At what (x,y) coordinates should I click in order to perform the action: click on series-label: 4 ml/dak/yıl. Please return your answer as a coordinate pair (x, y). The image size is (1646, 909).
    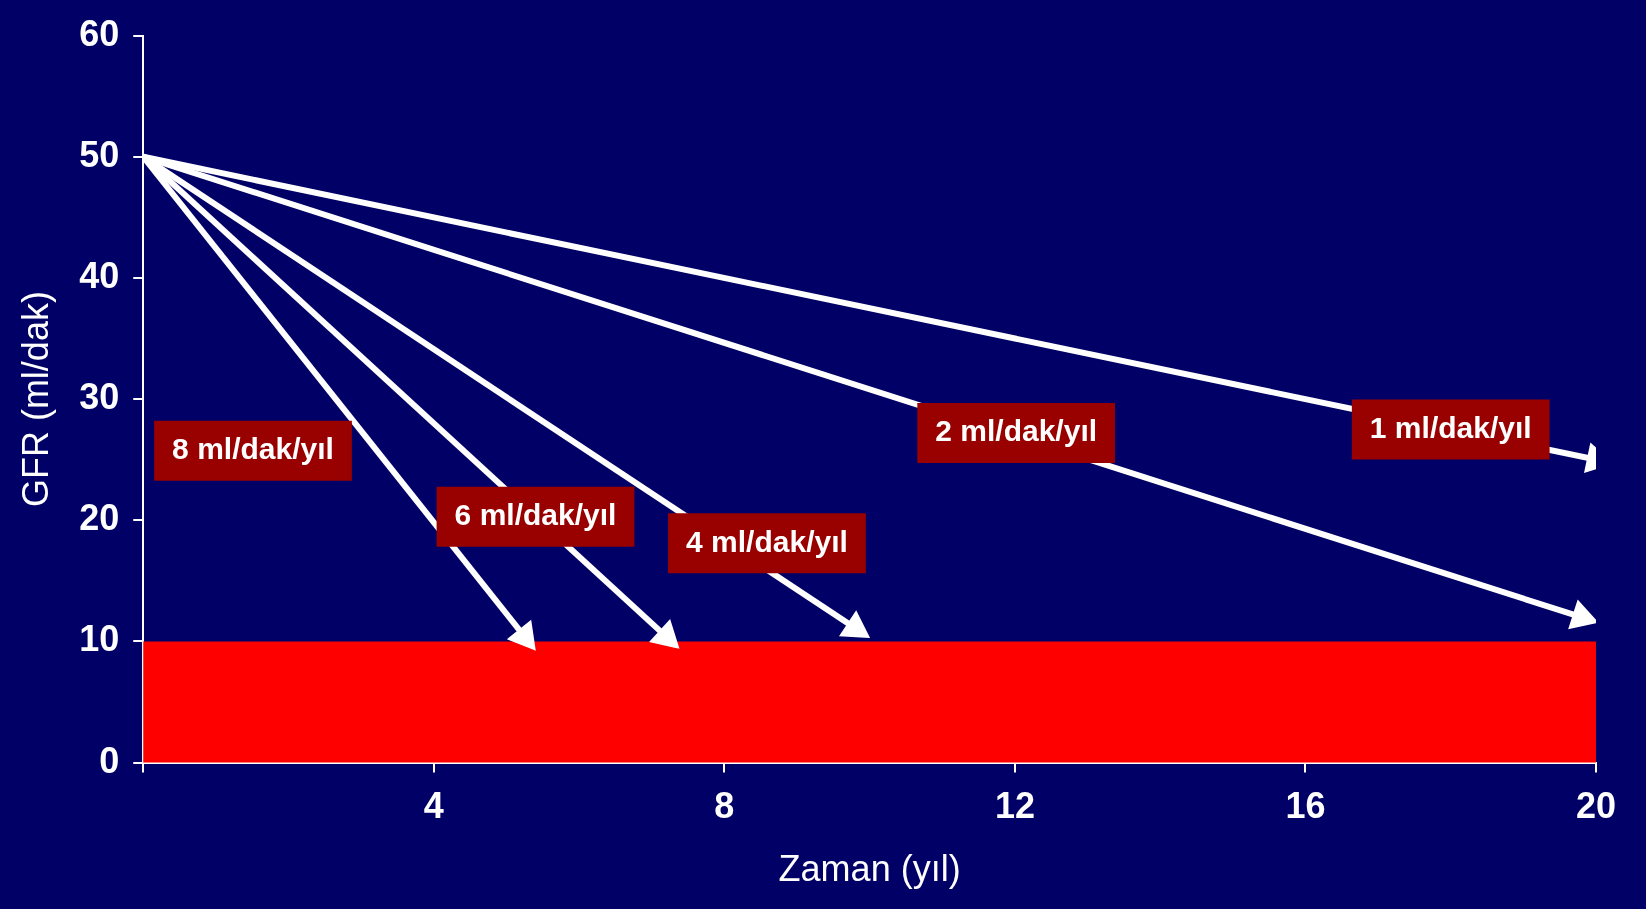
    Looking at the image, I should click on (767, 541).